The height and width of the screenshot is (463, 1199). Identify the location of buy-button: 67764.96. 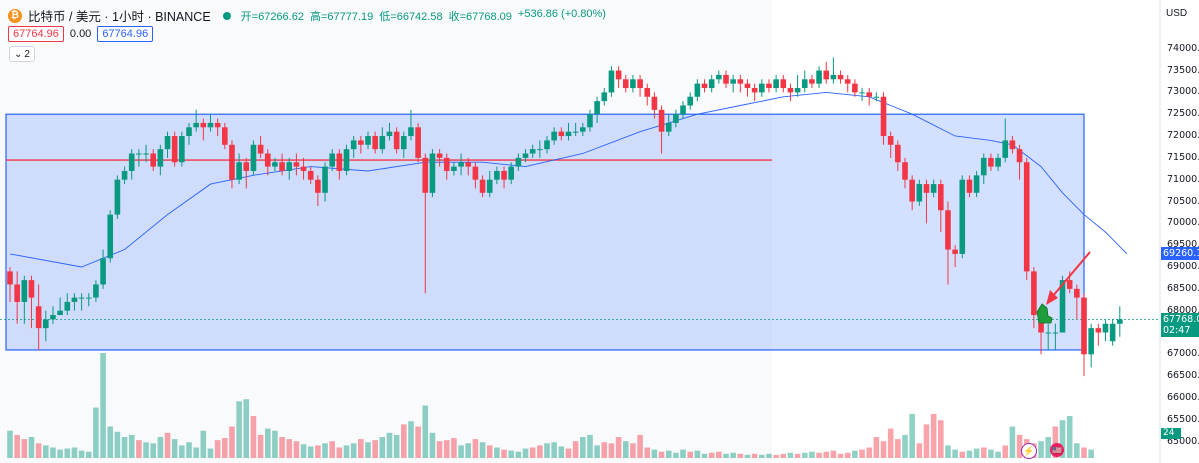
(125, 34).